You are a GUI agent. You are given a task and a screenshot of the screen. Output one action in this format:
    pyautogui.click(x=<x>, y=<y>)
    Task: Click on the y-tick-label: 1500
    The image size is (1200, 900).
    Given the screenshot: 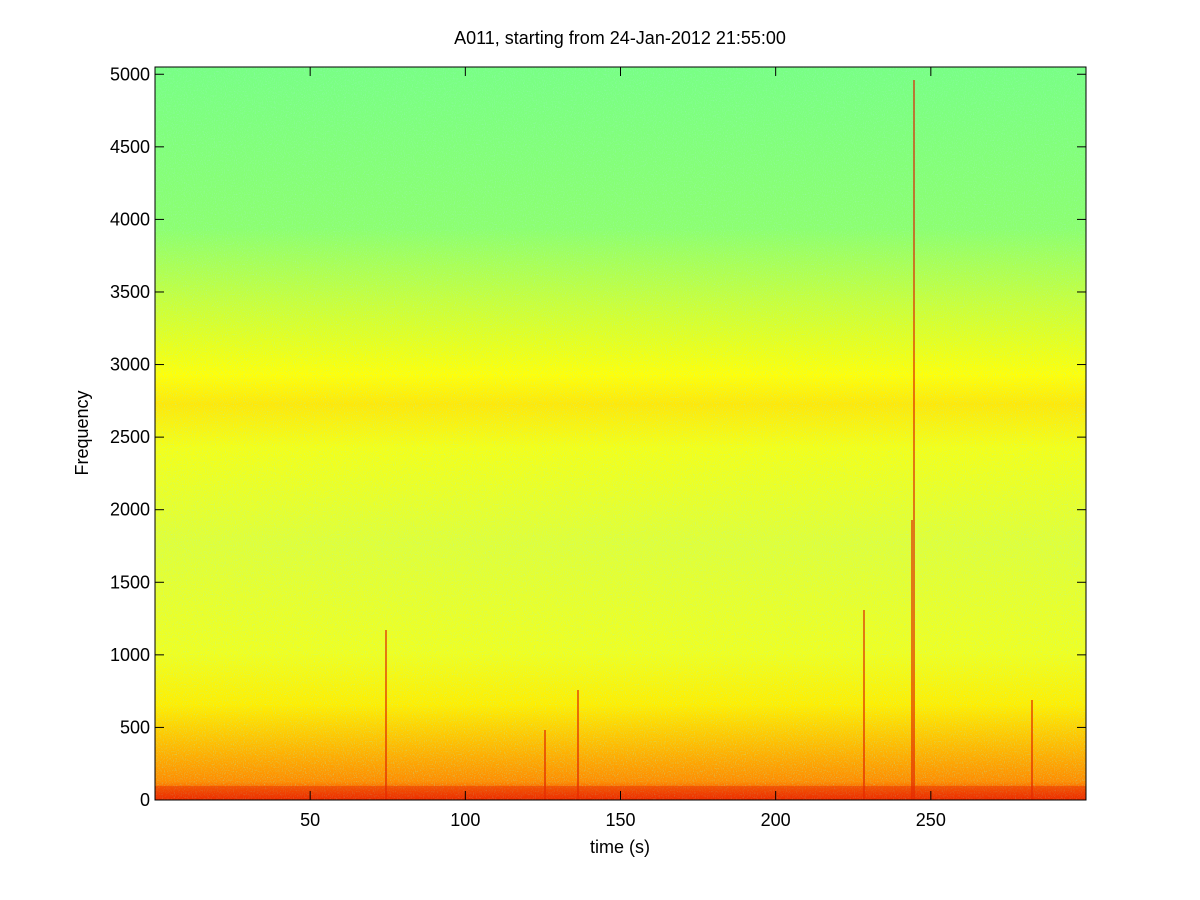 What is the action you would take?
    pyautogui.click(x=130, y=582)
    